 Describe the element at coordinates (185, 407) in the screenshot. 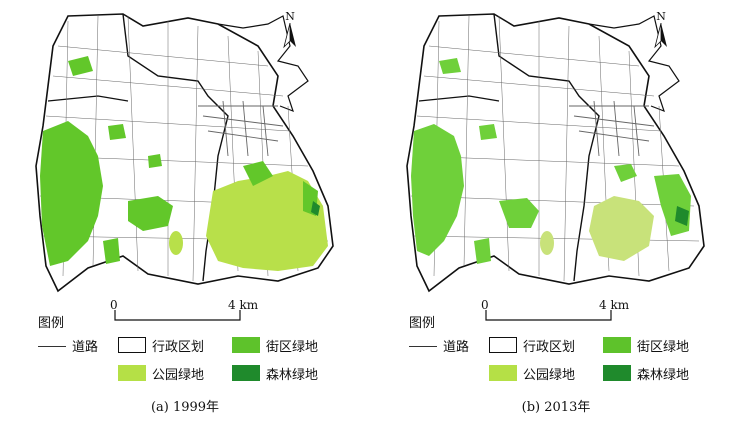

I see `panel-caption: (a) 1999年` at that location.